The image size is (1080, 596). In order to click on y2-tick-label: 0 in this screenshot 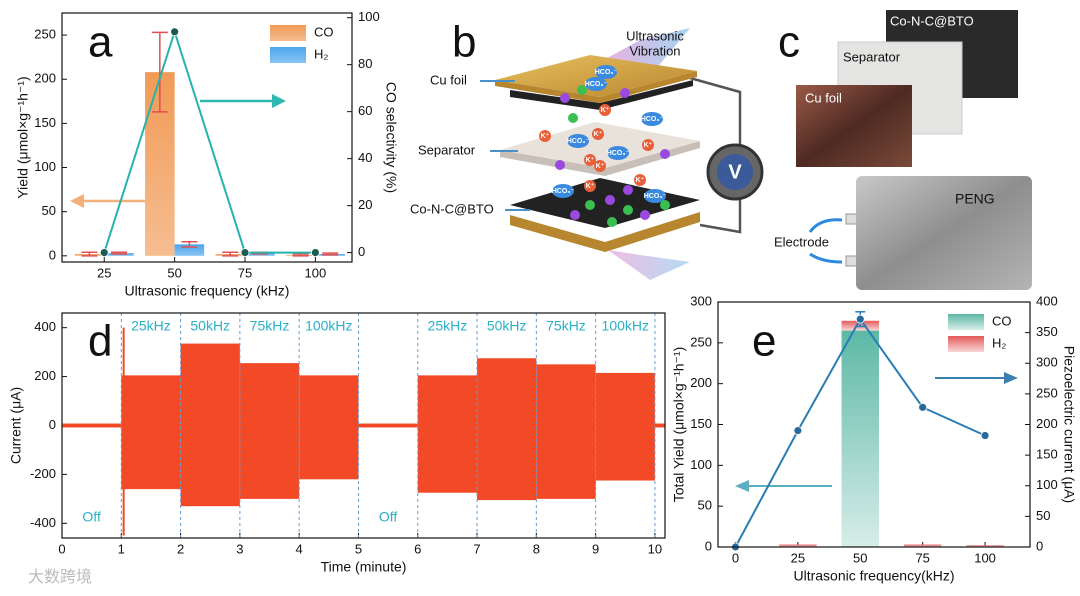, I will do `click(1039, 545)`.